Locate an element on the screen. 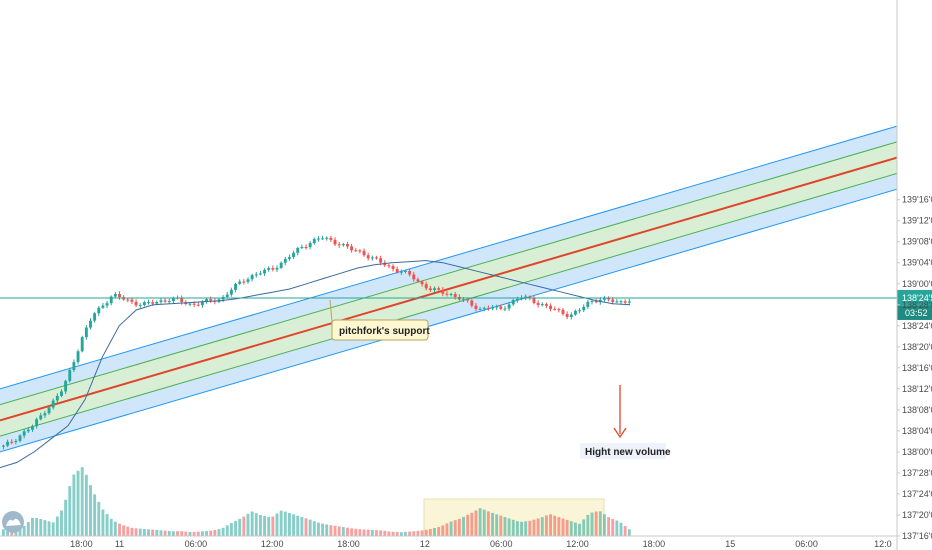 Image resolution: width=932 pixels, height=550 pixels. price-tick-label: 138'08'0 is located at coordinates (917, 410).